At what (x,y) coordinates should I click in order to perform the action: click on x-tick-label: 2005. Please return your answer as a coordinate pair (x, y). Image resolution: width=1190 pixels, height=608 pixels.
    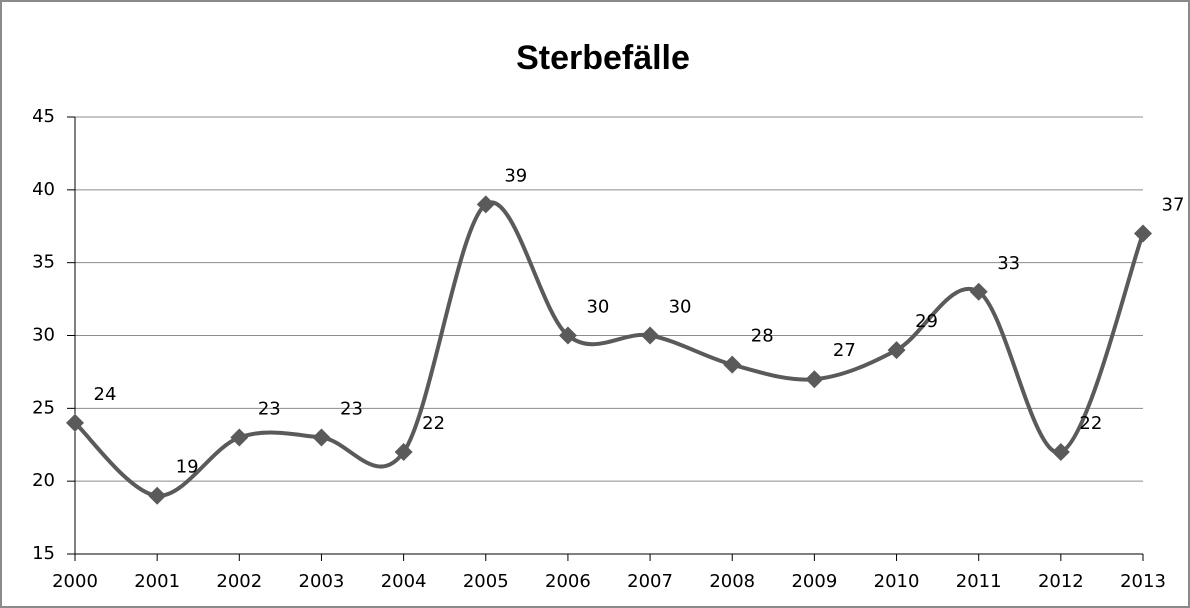
    Looking at the image, I should click on (486, 581).